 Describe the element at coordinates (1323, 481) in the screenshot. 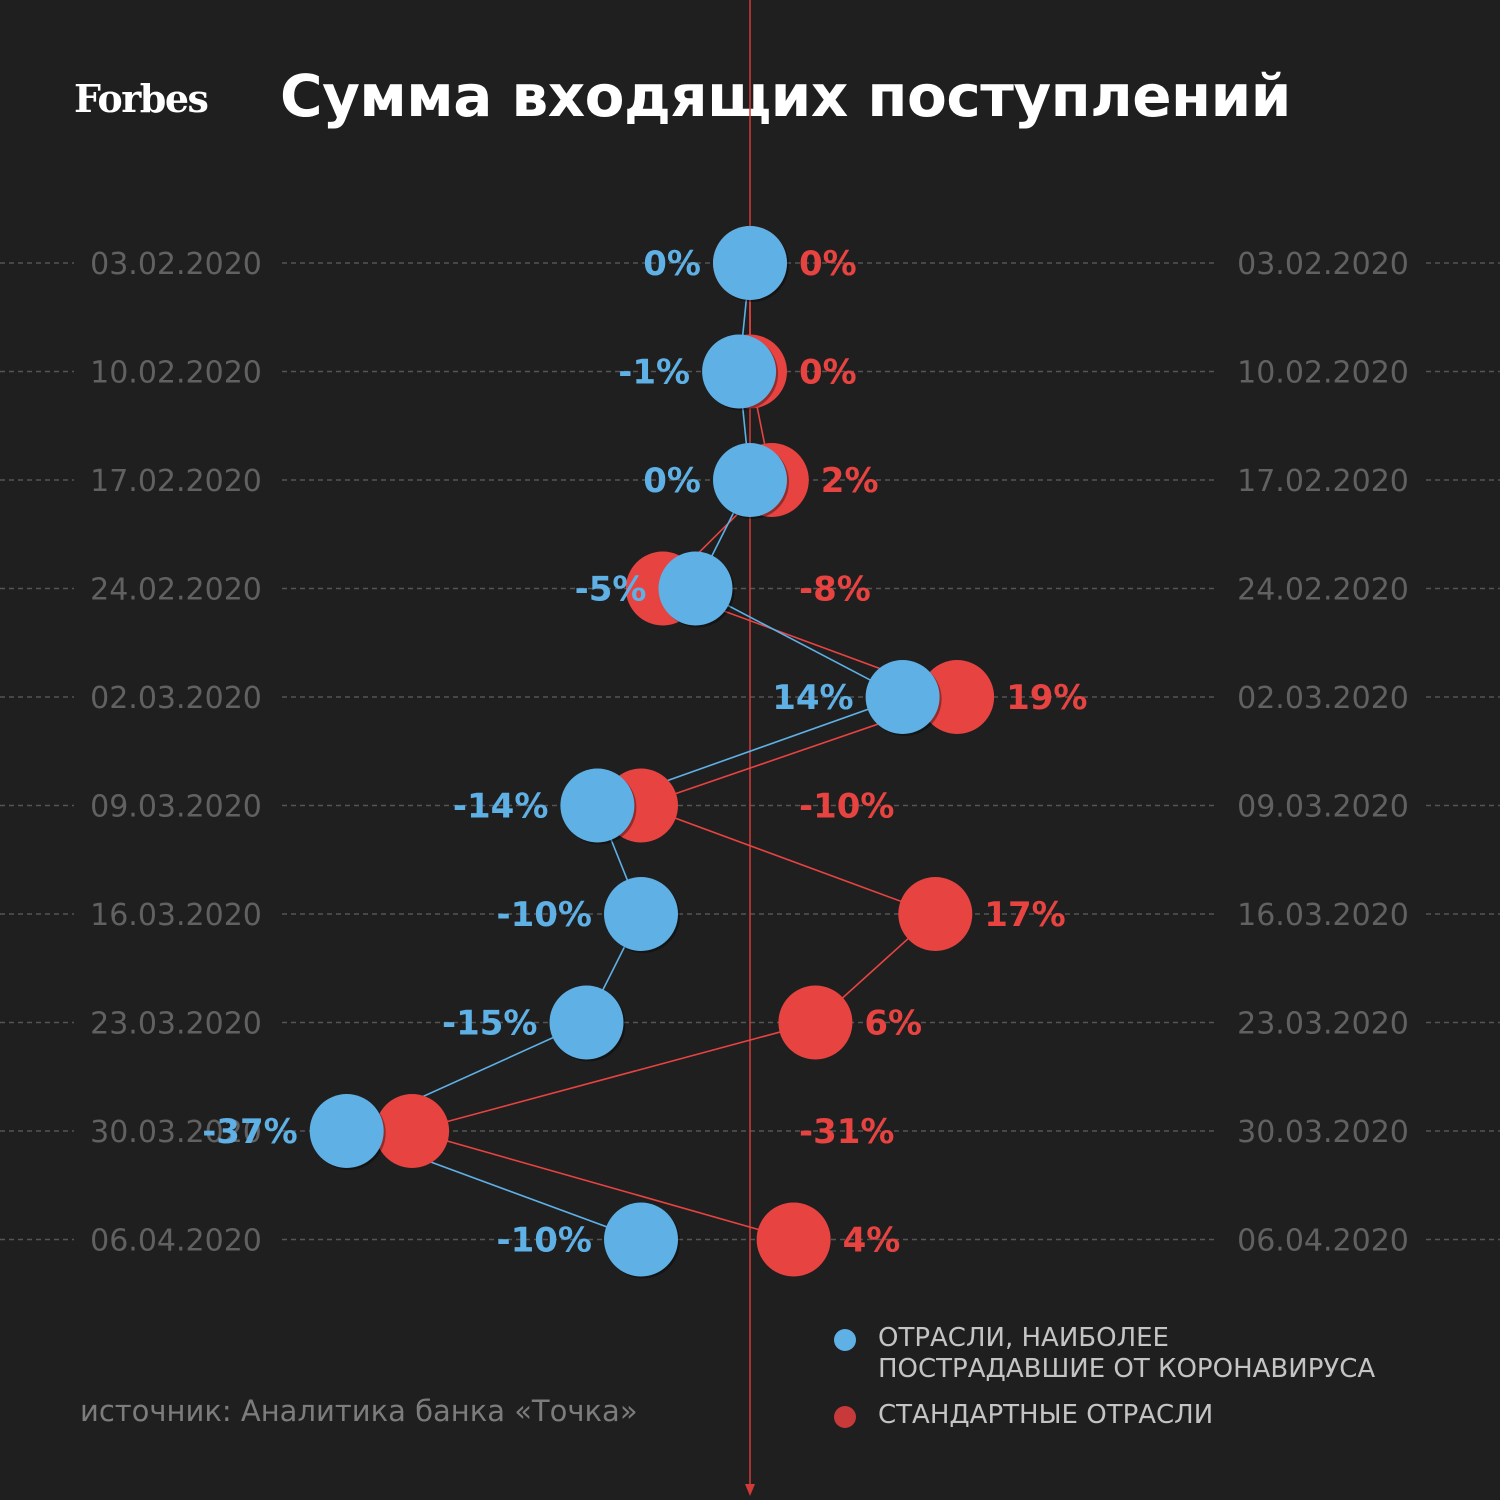

I see `date-label-right: 17.02.2020` at that location.